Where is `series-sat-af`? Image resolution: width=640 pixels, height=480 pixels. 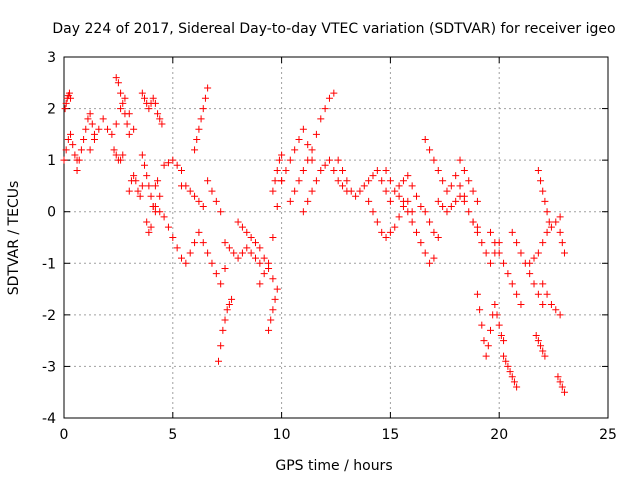 series-sat-af is located at coordinates (468, 180).